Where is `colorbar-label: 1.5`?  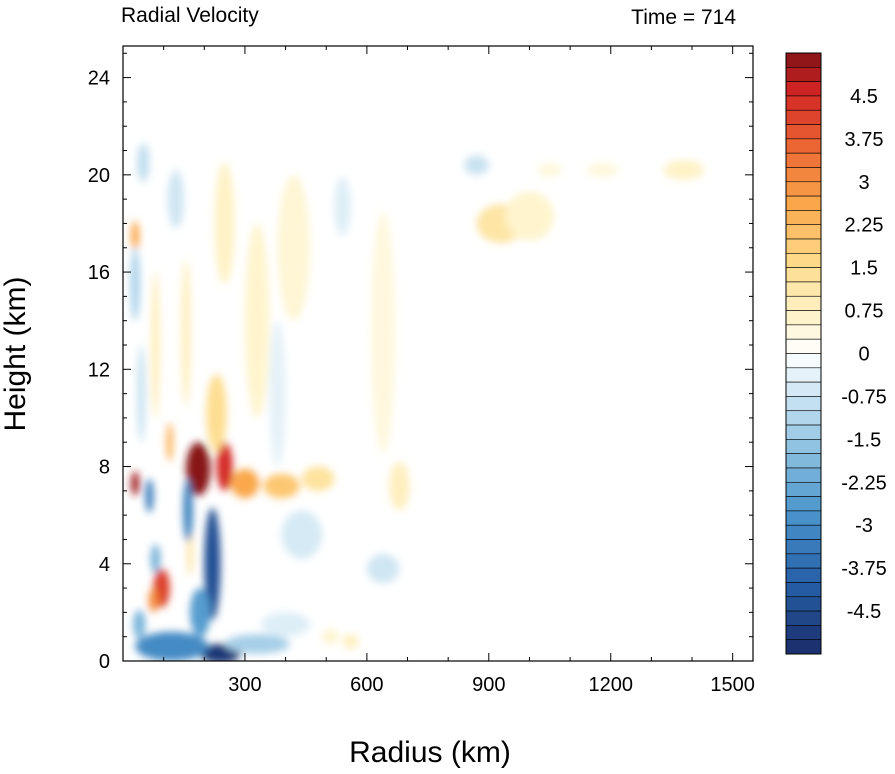 colorbar-label: 1.5 is located at coordinates (864, 269).